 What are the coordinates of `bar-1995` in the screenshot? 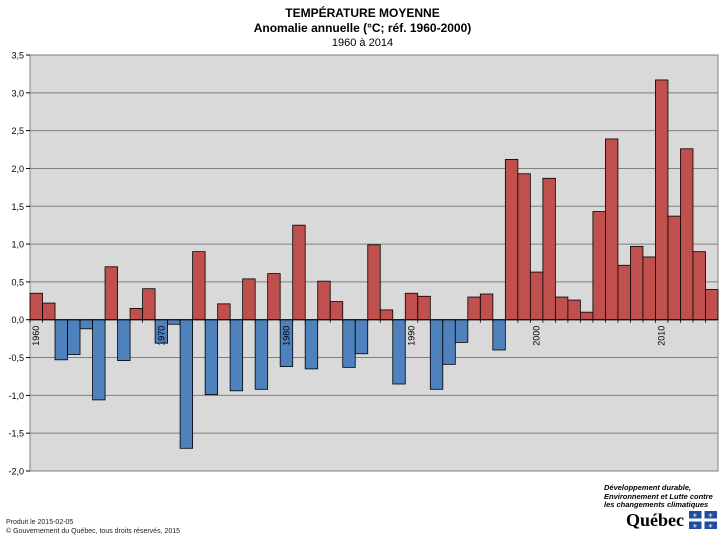 It's located at (474, 308).